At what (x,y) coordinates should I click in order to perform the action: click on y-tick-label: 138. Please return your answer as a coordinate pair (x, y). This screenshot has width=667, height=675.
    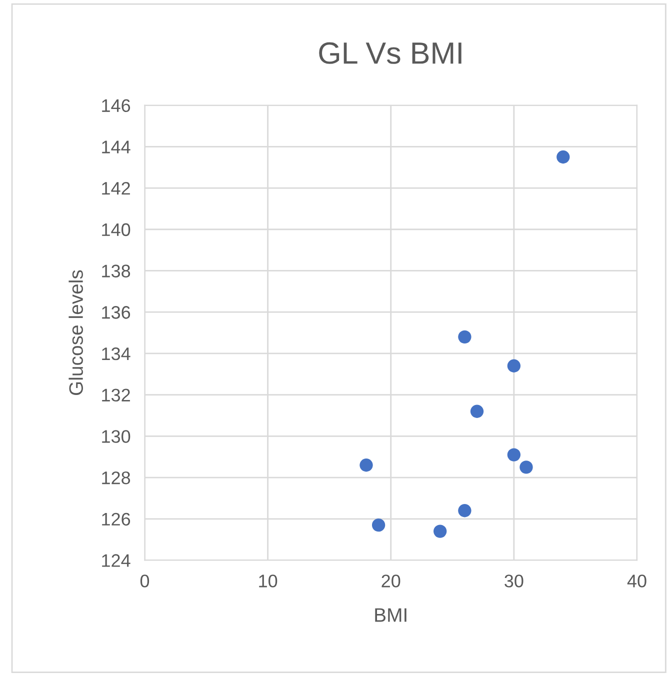
    Looking at the image, I should click on (116, 271).